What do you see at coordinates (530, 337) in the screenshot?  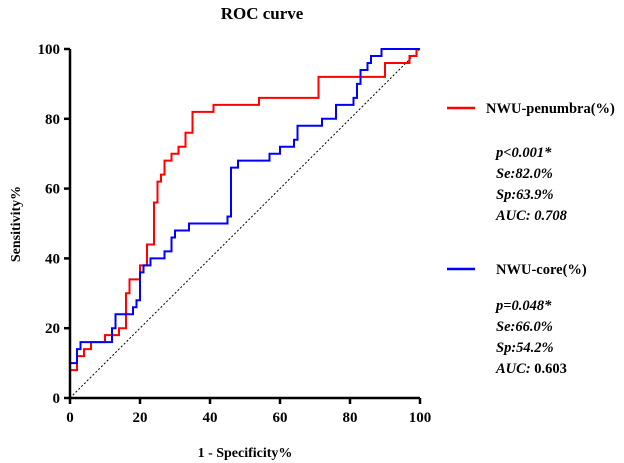 I see `stats-core: p=0.048* Se:66.0% Sp:54.2% AUC: 0.603` at bounding box center [530, 337].